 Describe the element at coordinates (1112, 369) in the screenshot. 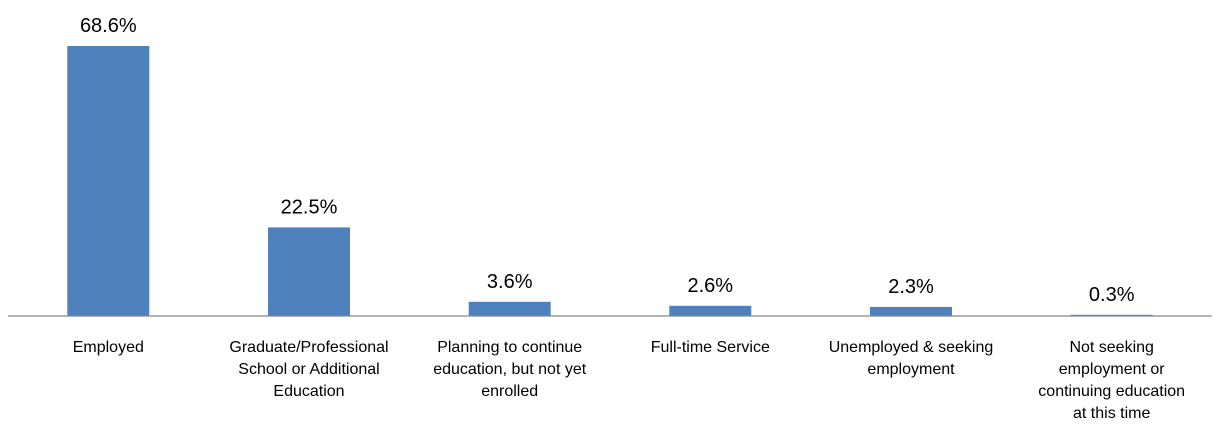

I see `category-label-line: employment or` at that location.